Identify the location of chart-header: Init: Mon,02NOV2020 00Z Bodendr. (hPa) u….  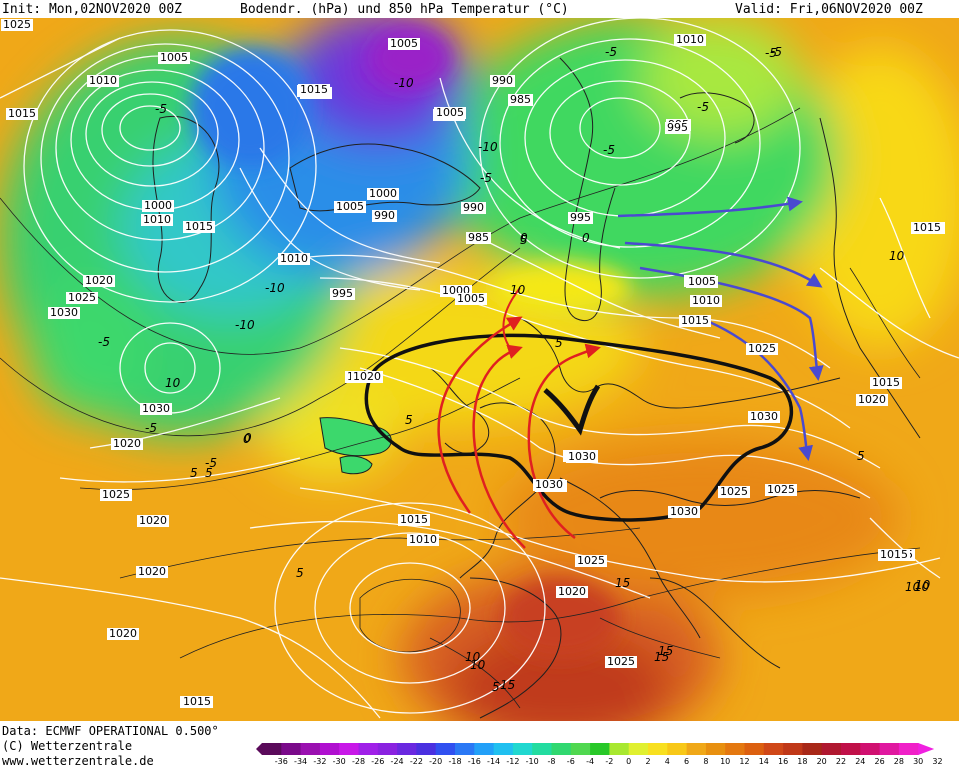
(479, 10).